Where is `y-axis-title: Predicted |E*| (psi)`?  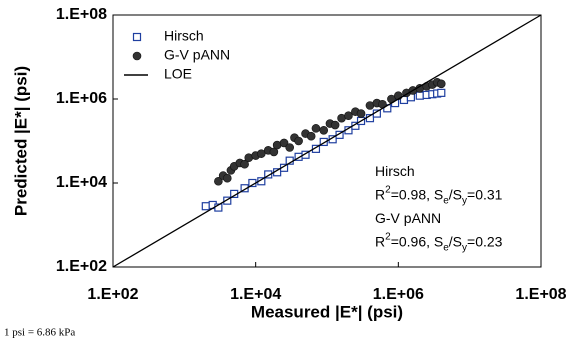
y-axis-title: Predicted |E*| (psi) is located at coordinates (20, 141).